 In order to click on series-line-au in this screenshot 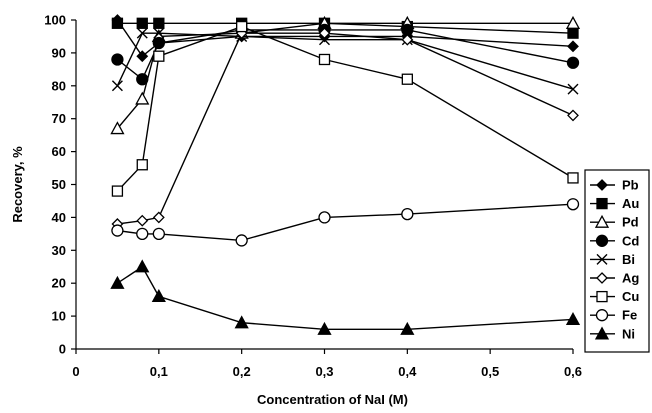, I will do `click(345, 28)`.